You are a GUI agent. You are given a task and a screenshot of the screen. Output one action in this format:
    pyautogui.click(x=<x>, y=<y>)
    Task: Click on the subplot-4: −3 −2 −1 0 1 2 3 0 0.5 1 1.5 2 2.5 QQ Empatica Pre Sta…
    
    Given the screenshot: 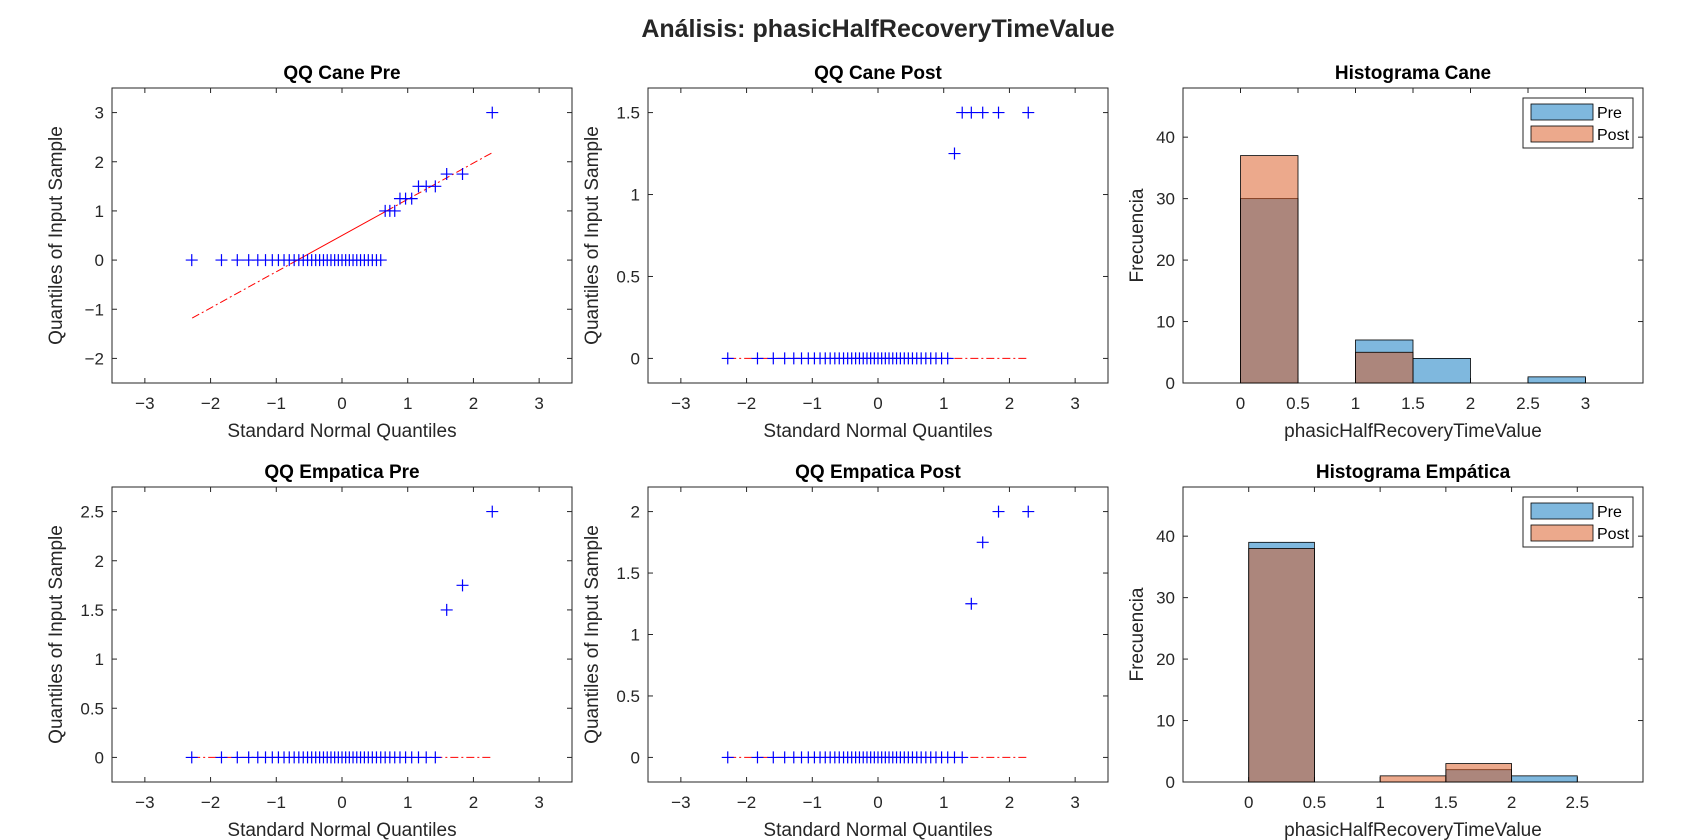 What is the action you would take?
    pyautogui.click(x=309, y=651)
    